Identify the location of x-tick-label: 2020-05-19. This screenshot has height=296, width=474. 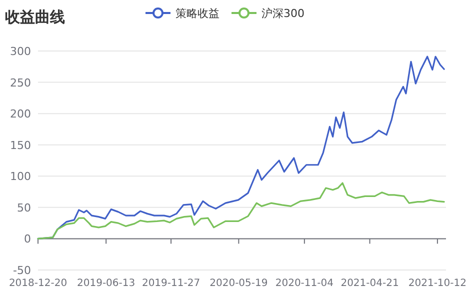
(239, 283).